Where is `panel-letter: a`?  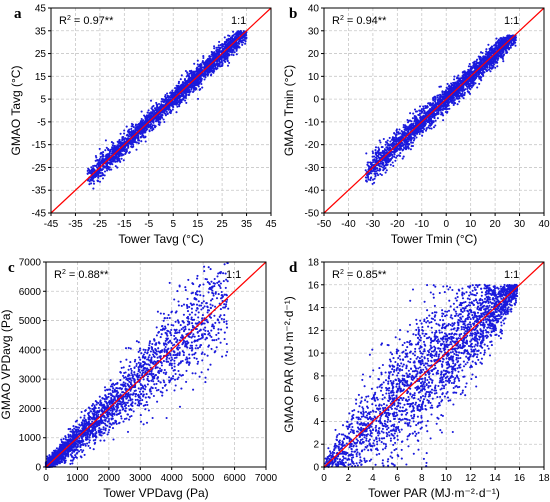
panel-letter: a is located at coordinates (18, 14).